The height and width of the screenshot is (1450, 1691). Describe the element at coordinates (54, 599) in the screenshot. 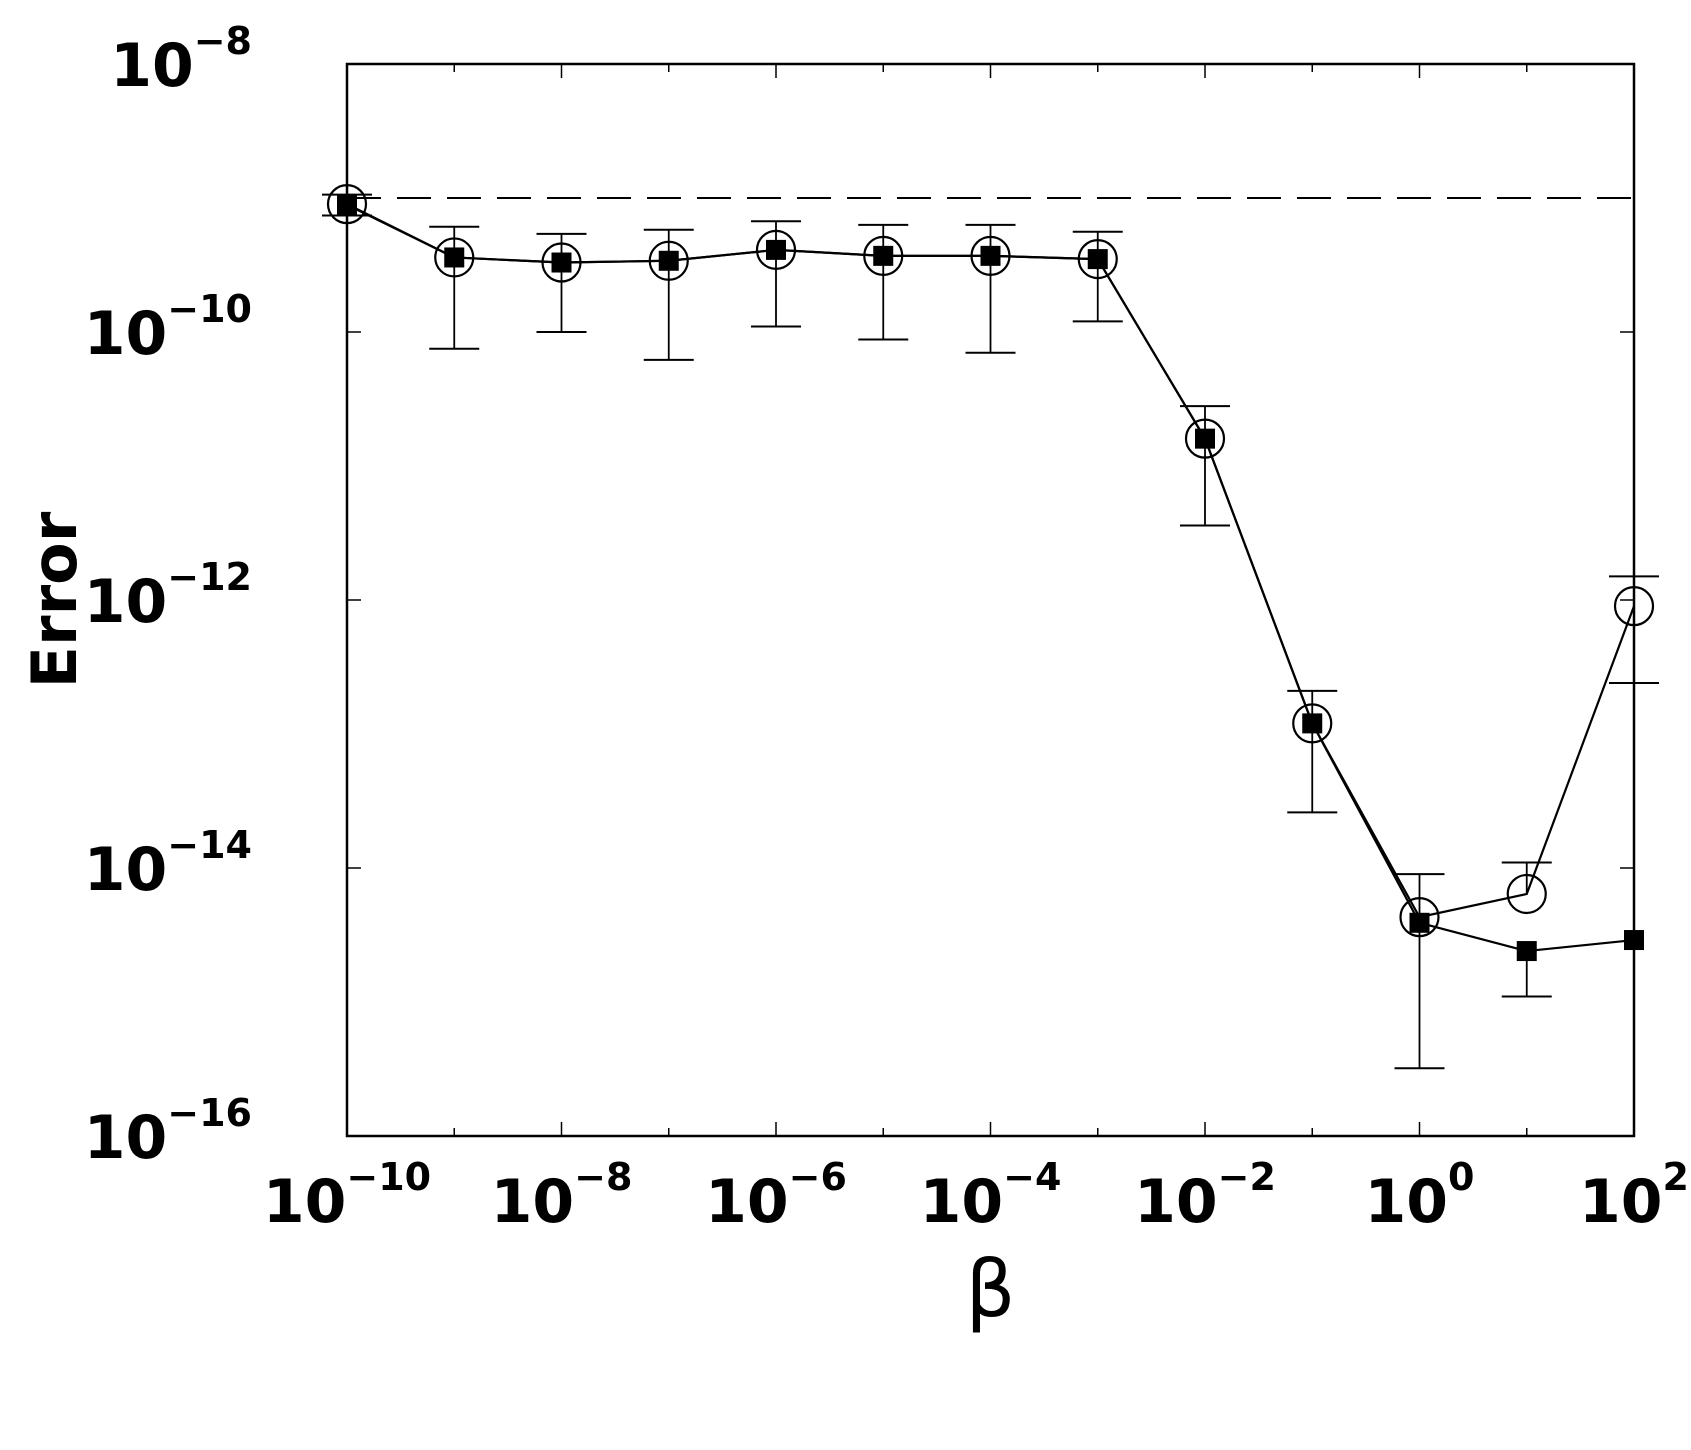

I see `y-axis-title: Error` at that location.